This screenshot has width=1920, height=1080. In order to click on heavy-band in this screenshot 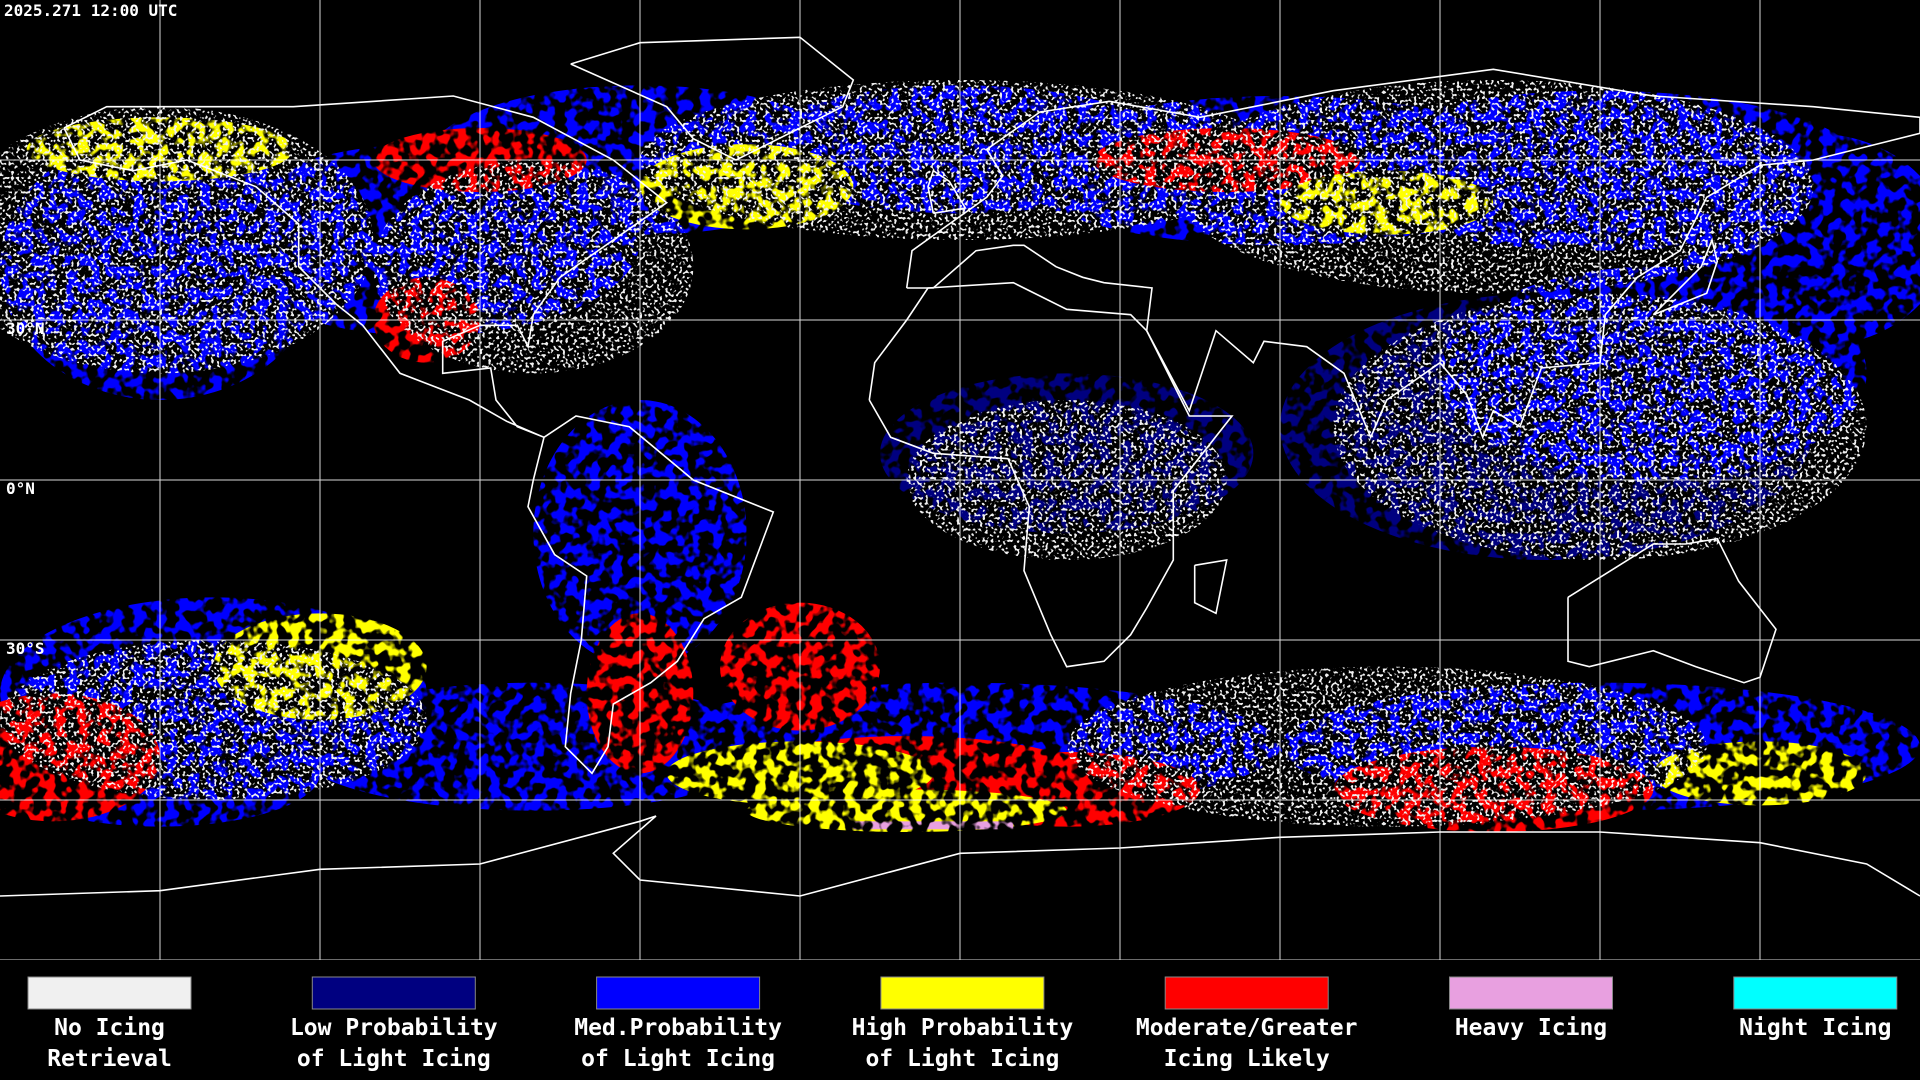, I will do `click(933, 825)`.